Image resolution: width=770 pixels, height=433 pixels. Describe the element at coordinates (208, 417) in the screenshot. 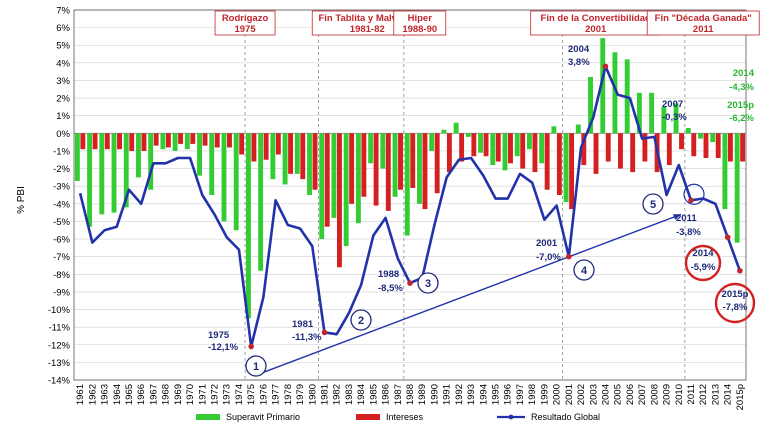

I see `legend-swatch-superavit` at that location.